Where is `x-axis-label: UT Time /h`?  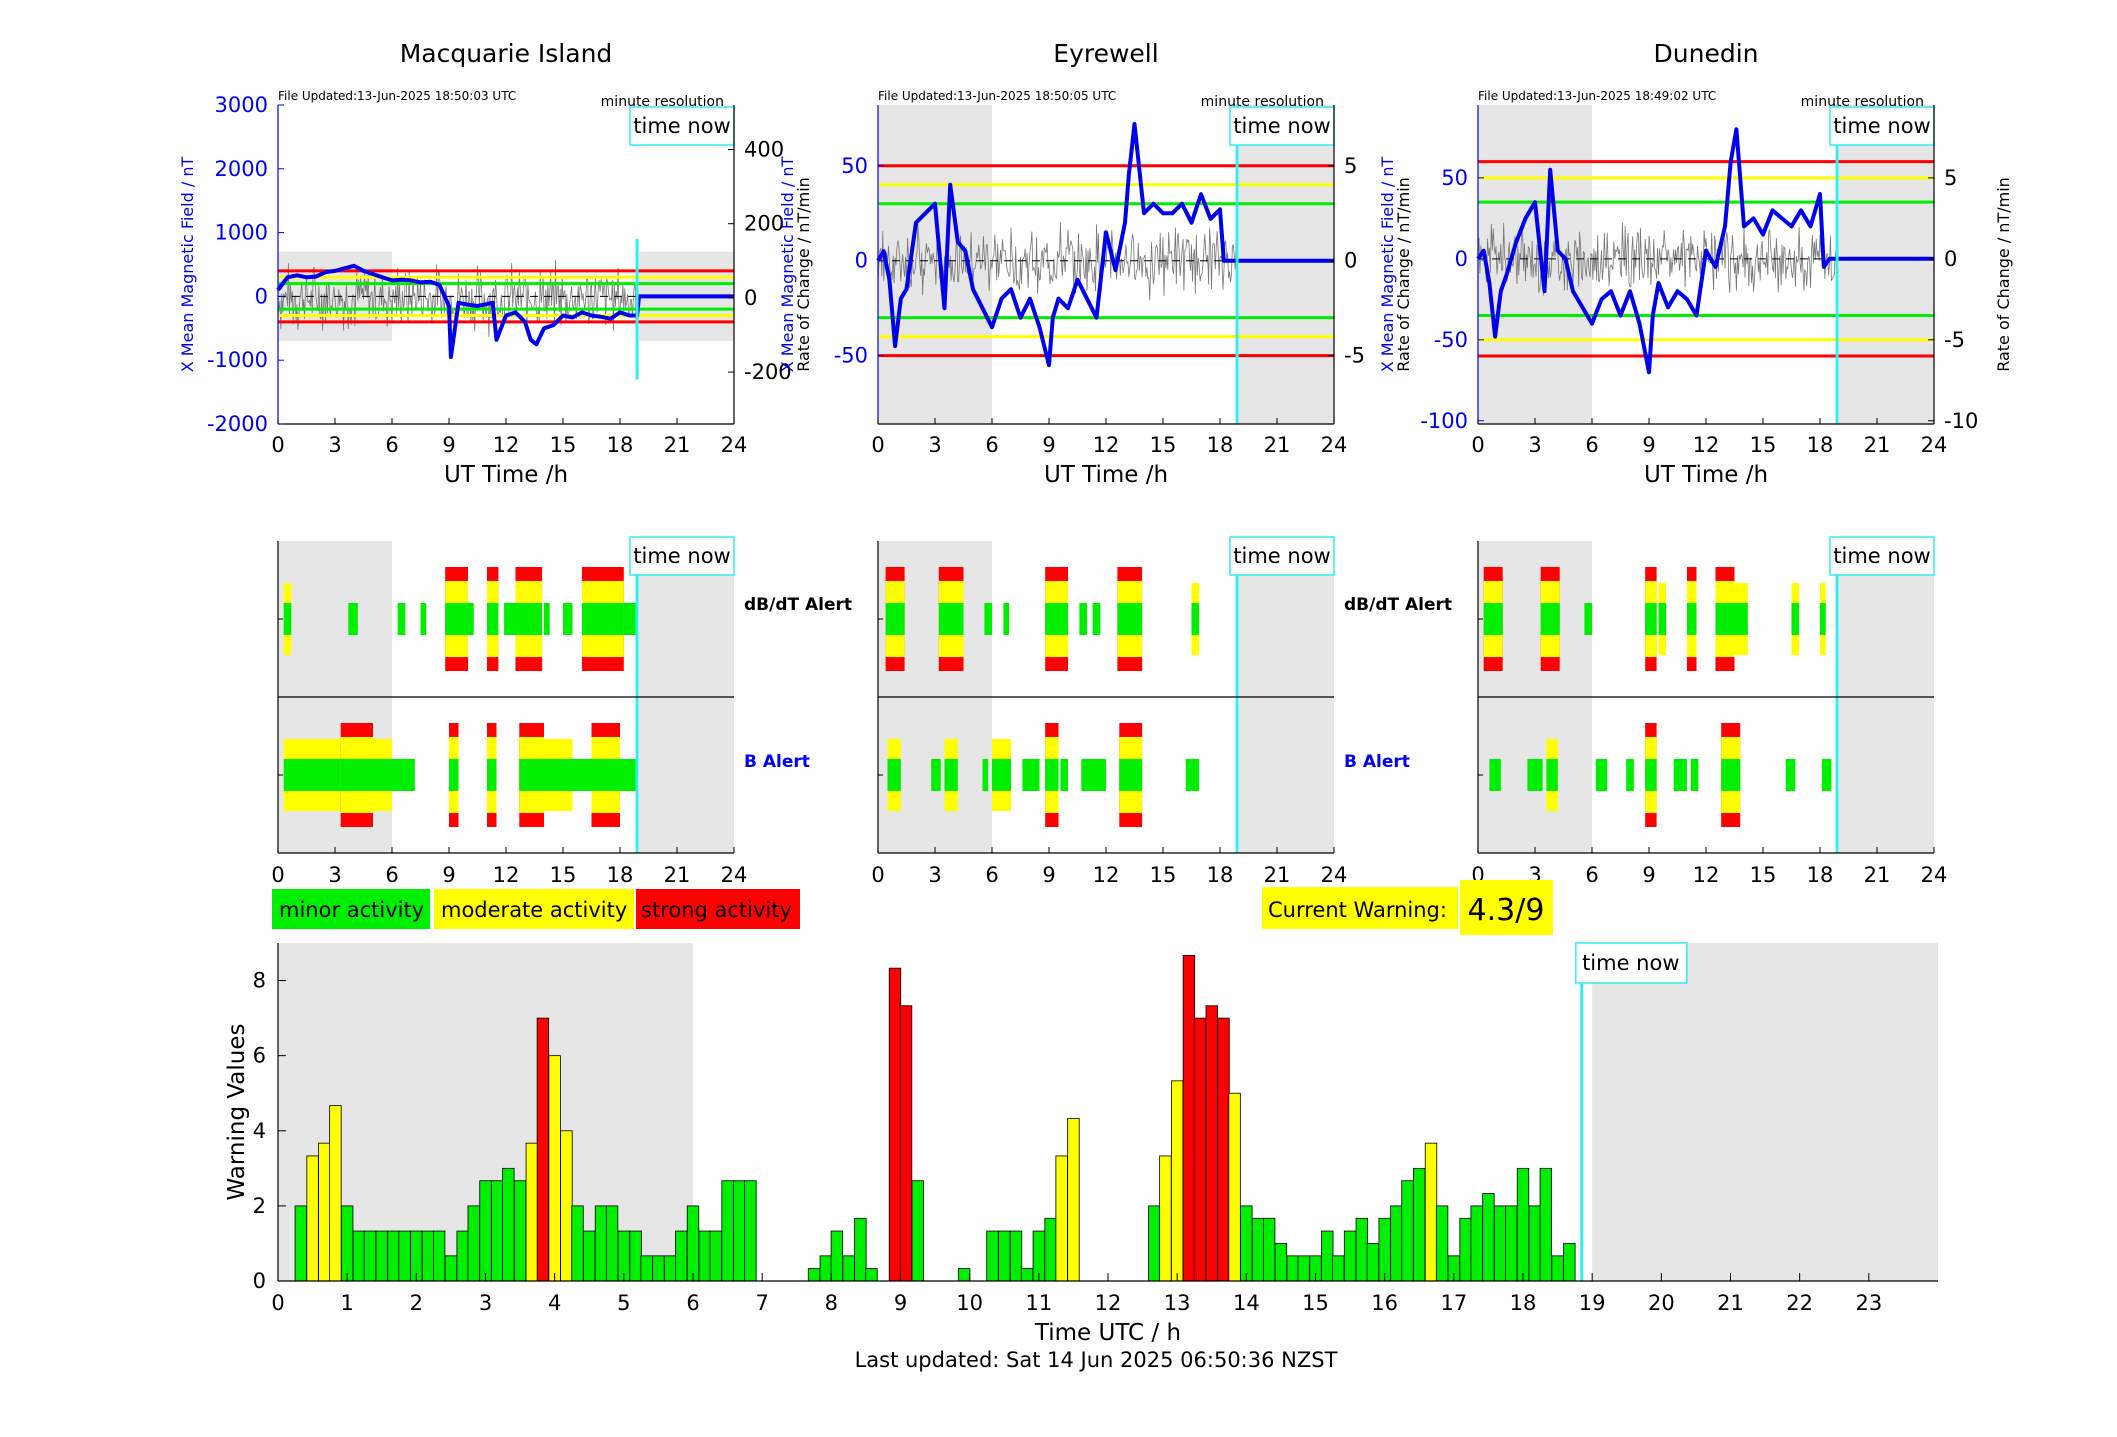
x-axis-label: UT Time /h is located at coordinates (1106, 475).